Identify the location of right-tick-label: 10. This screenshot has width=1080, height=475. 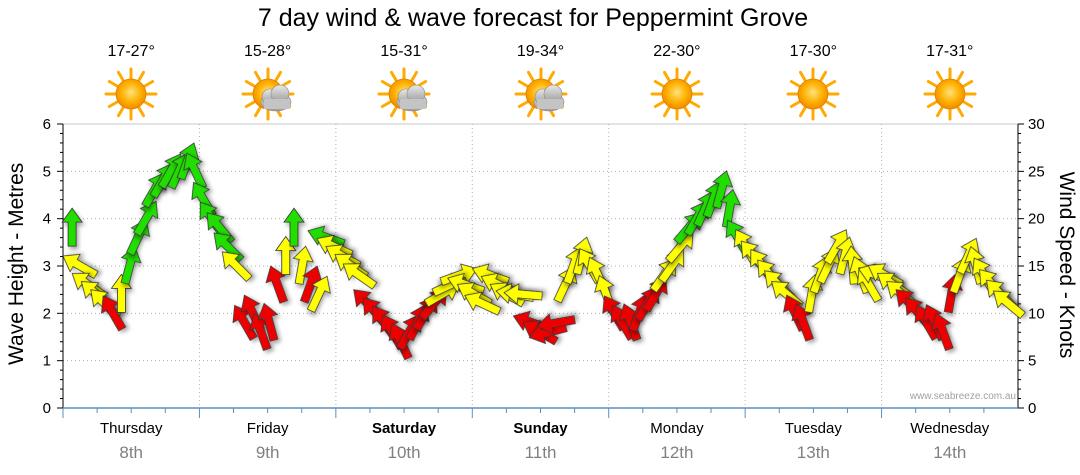
(1036, 313).